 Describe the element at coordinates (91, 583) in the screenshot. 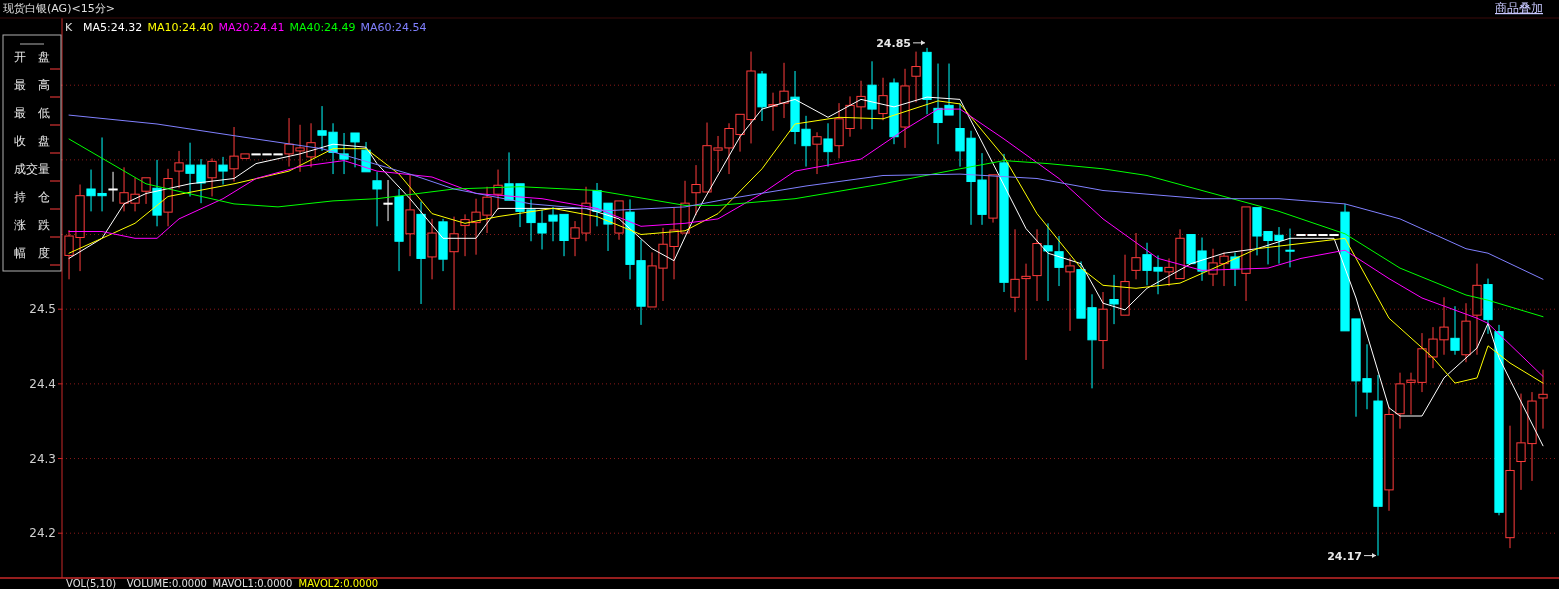

I see `text: VOL(5,10)` at that location.